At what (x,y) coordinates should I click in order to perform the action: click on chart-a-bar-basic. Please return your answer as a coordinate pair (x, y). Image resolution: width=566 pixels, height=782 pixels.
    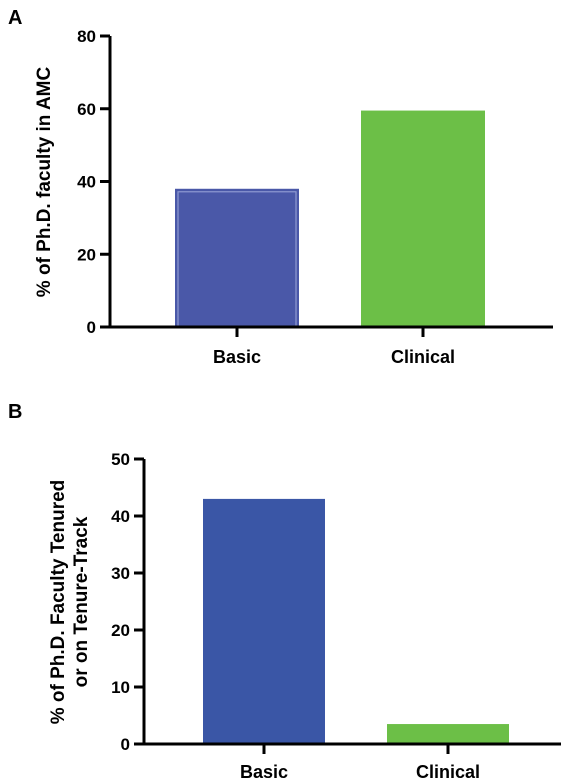
    Looking at the image, I should click on (237, 257).